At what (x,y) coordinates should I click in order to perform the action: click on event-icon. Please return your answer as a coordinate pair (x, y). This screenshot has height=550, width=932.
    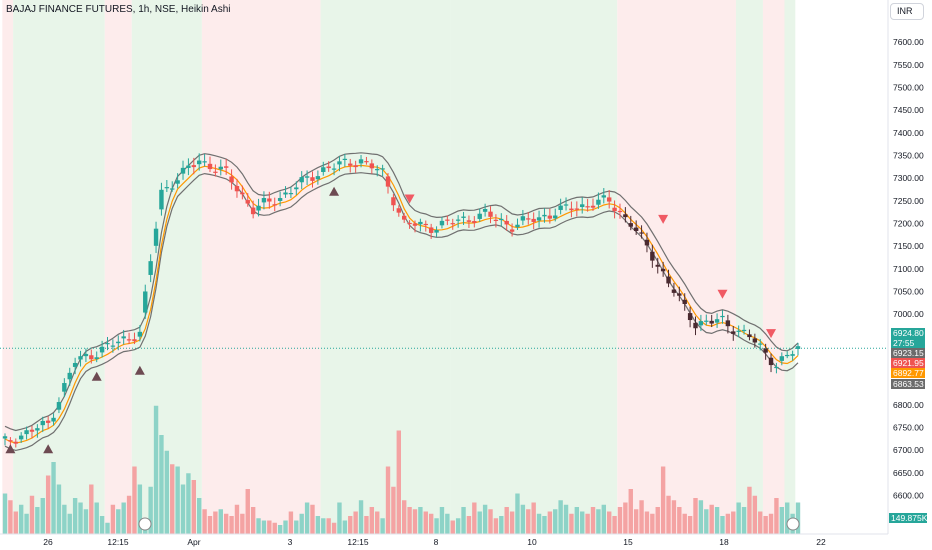
    Looking at the image, I should click on (145, 524).